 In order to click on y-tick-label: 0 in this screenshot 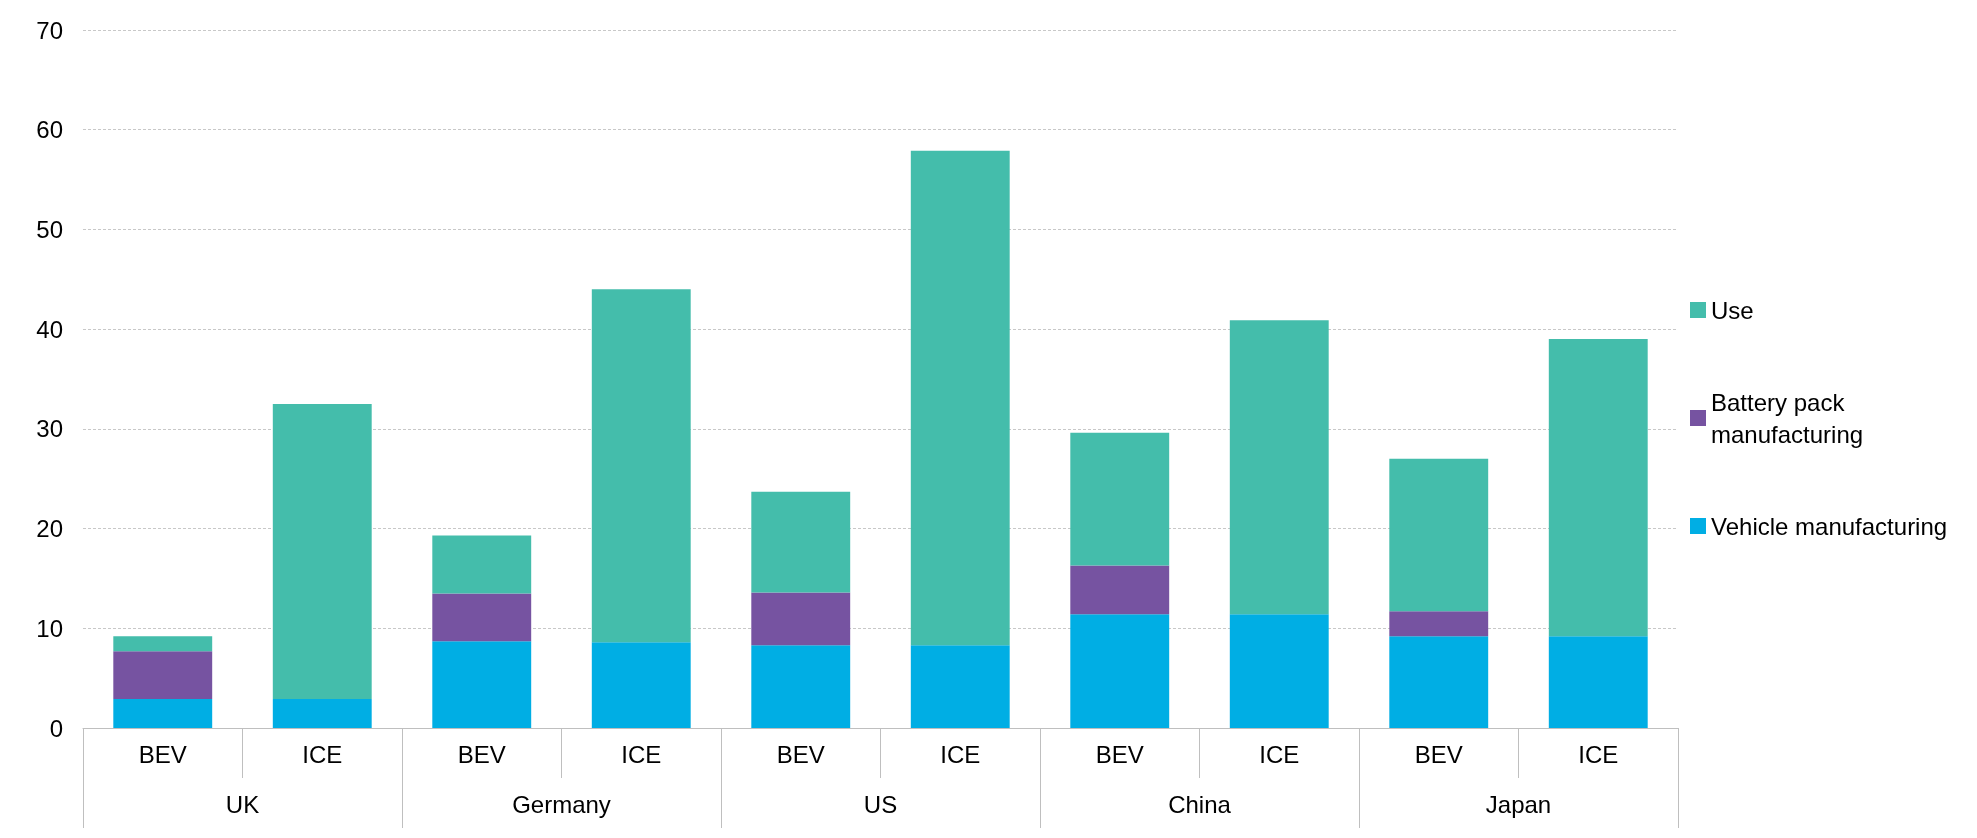, I will do `click(56, 728)`.